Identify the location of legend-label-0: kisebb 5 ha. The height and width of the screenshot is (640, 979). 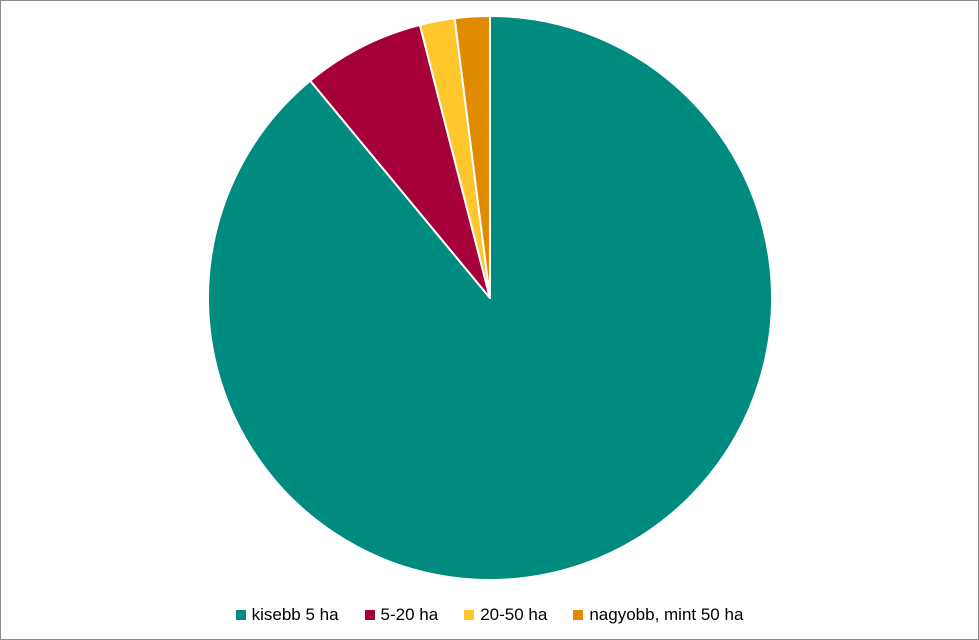
(295, 614).